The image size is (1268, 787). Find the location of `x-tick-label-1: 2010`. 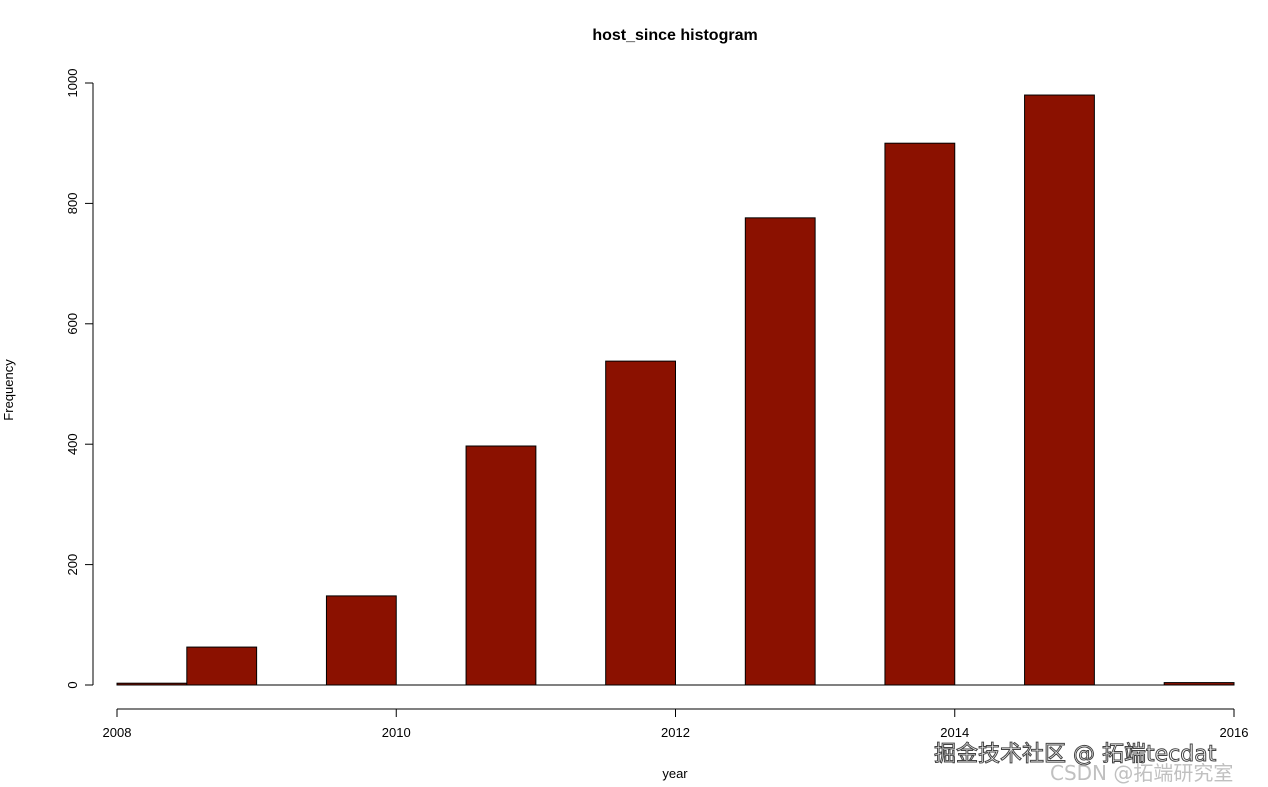

x-tick-label-1: 2010 is located at coordinates (396, 732).